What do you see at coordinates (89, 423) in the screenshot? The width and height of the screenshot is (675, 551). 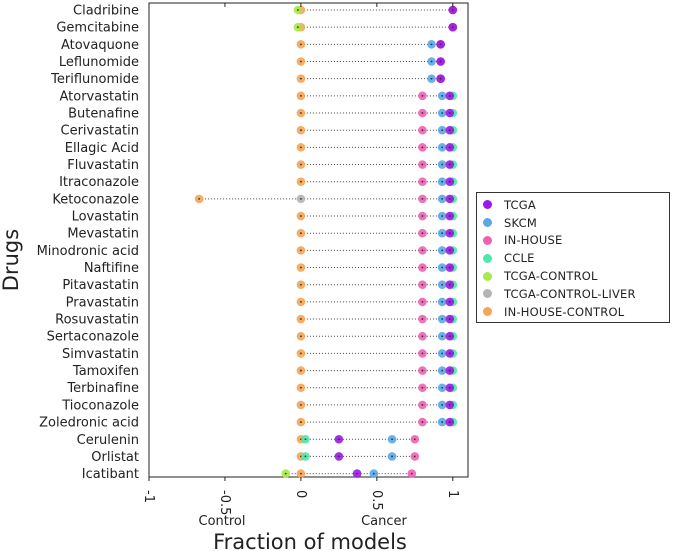 I see `drug-label: Zoledronic acid` at bounding box center [89, 423].